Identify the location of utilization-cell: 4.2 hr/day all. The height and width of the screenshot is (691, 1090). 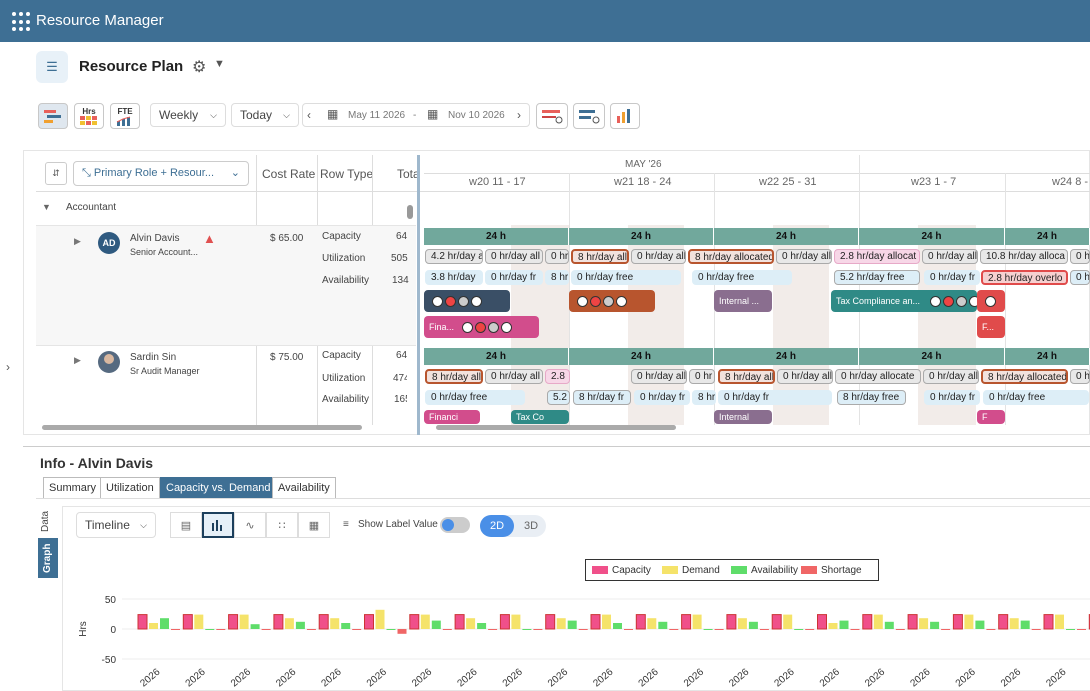
(454, 256).